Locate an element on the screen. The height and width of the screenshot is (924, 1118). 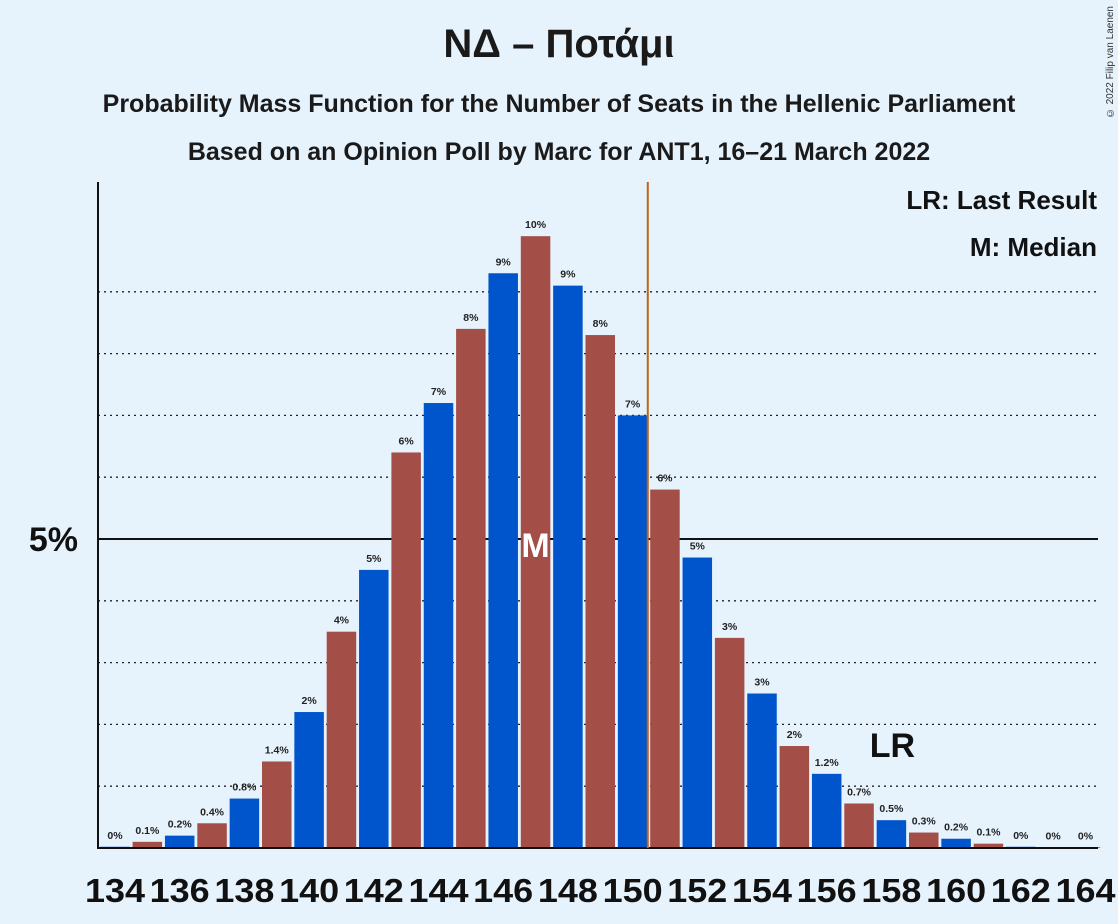
bar-label: 0.8% is located at coordinates (244, 788).